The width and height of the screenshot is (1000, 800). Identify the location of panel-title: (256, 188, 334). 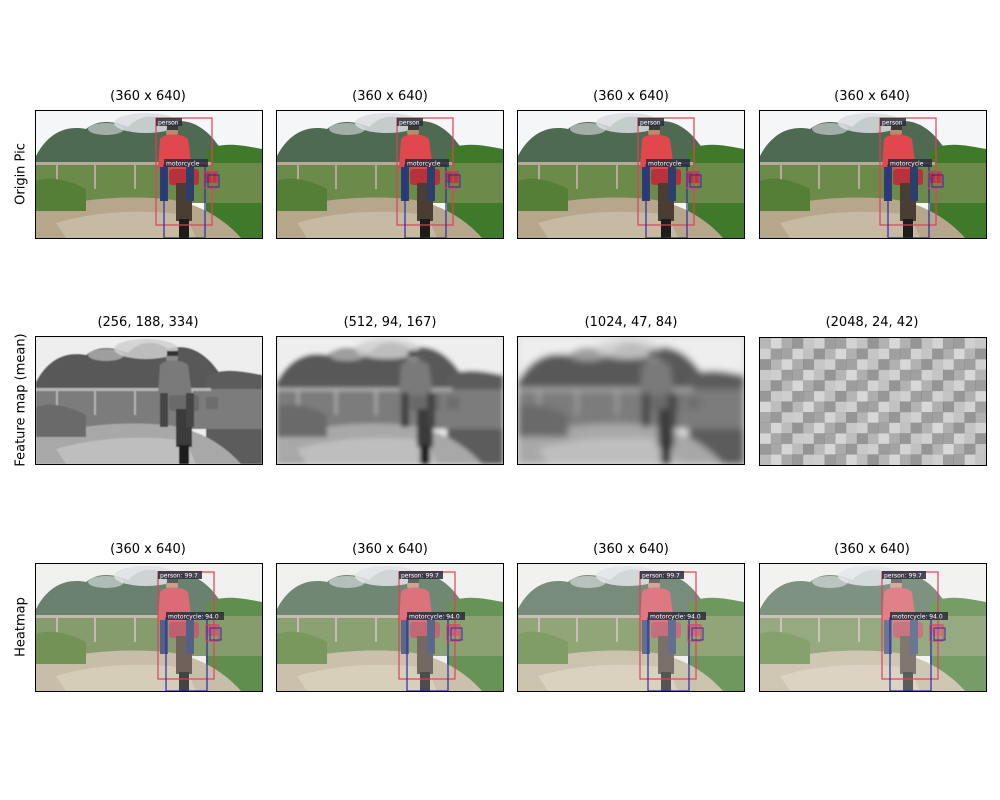
(148, 322).